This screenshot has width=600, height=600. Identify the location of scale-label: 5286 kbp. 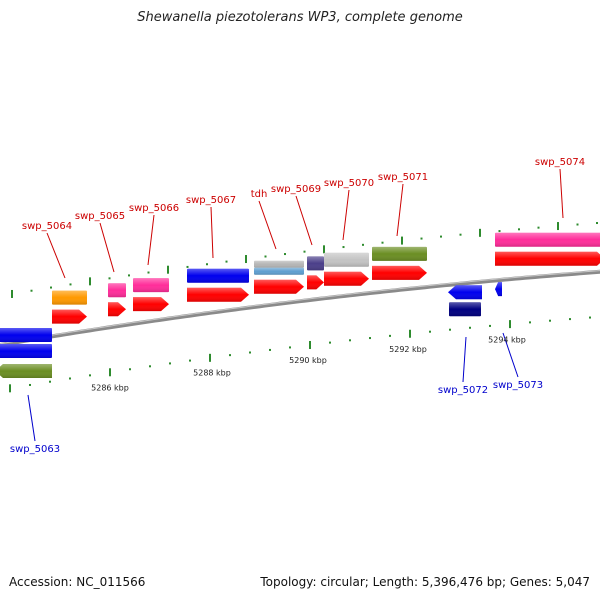
(110, 387).